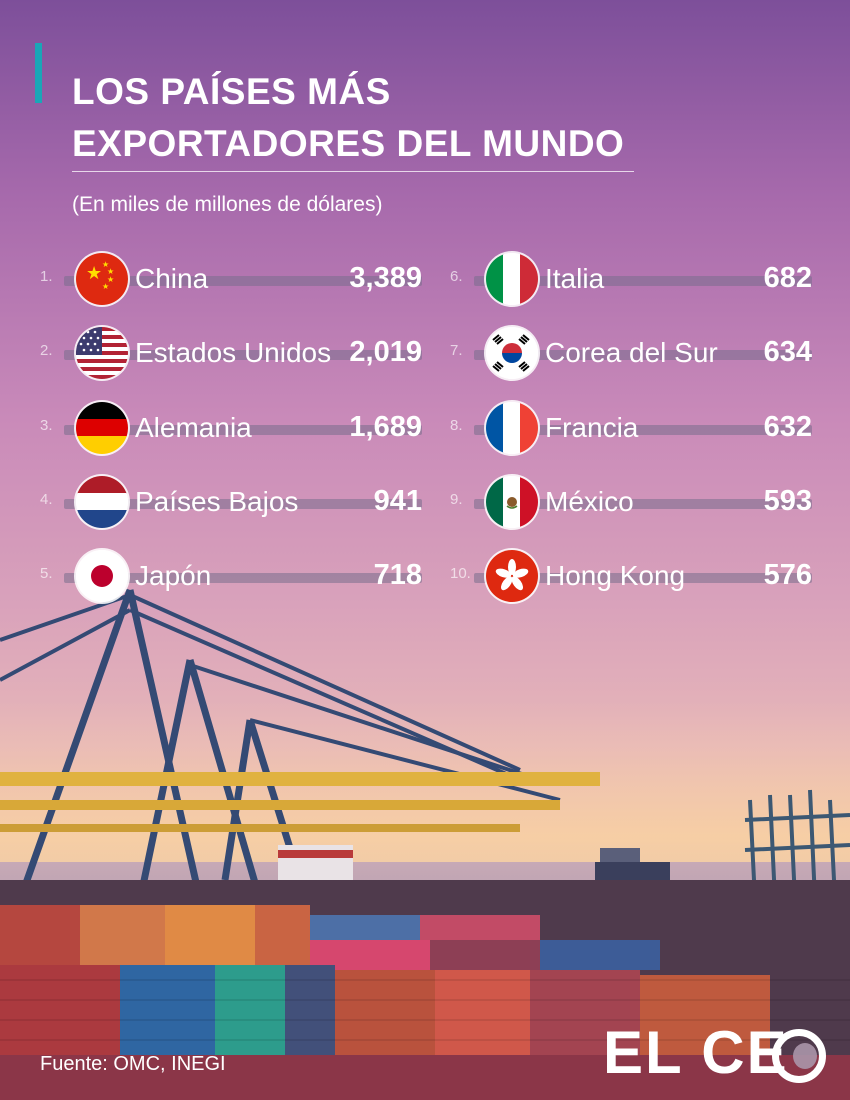  Describe the element at coordinates (696, 1052) in the screenshot. I see `brand-logo: EL CE` at that location.